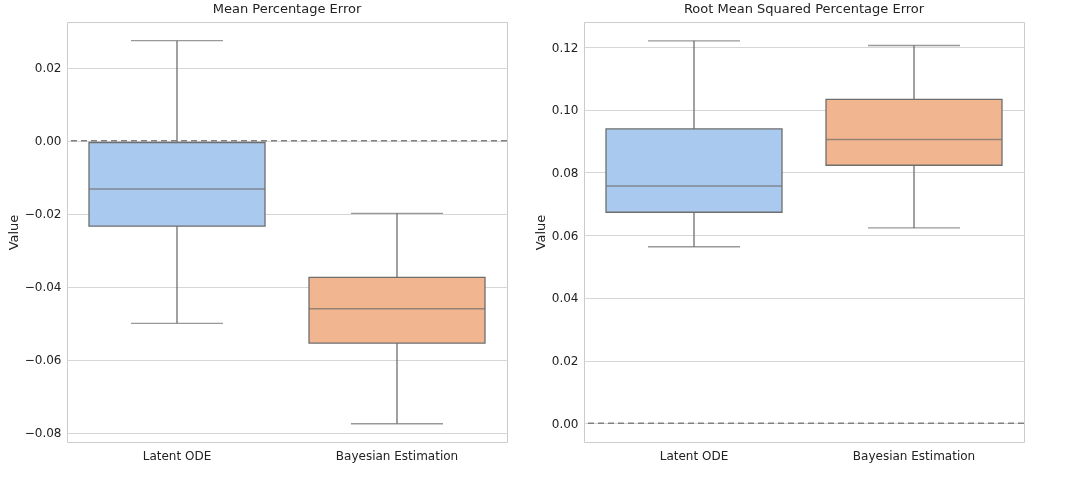 The image size is (1068, 484). What do you see at coordinates (43, 360) in the screenshot?
I see `y-tick-label: −0.06` at bounding box center [43, 360].